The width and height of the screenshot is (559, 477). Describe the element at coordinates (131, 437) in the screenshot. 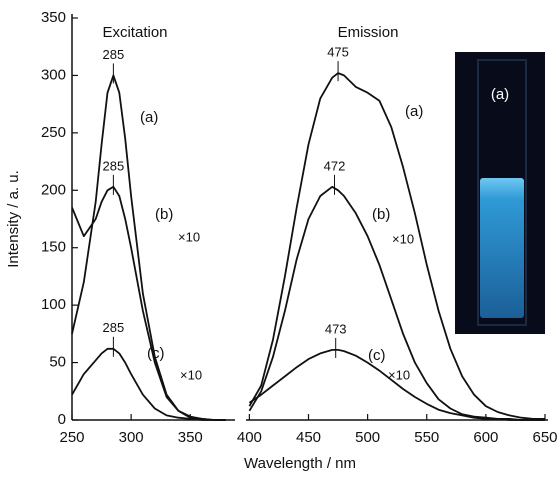

I see `x-tick-label: 300` at that location.